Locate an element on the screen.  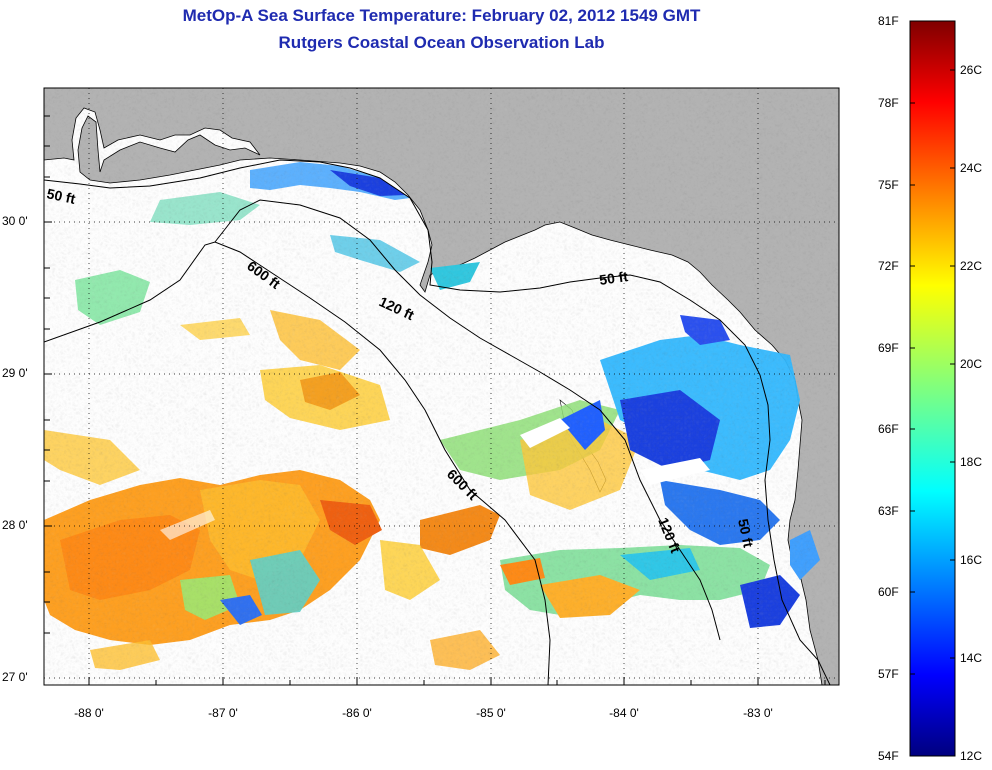
colorbar-c-label: 24C is located at coordinates (971, 168).